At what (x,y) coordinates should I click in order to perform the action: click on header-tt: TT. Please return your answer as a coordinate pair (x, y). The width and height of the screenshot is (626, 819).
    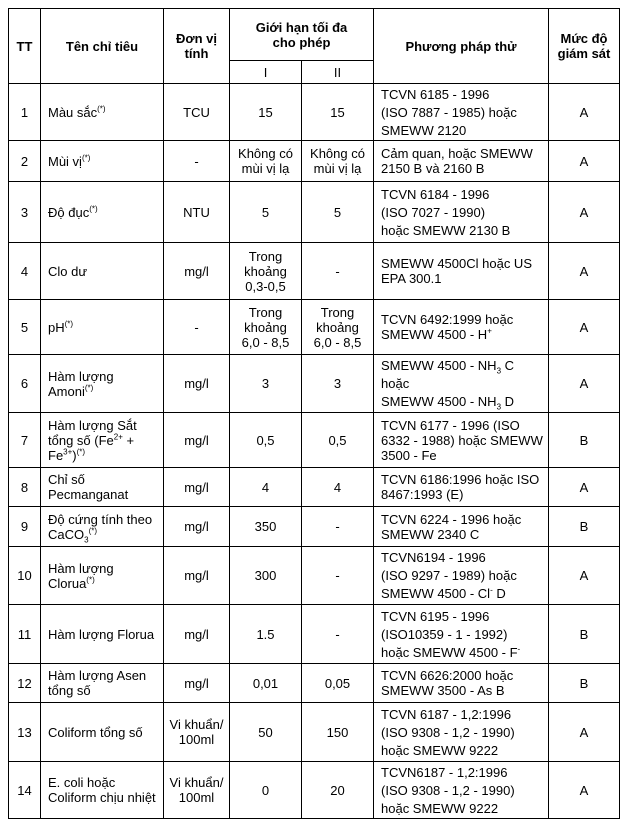
    Looking at the image, I should click on (24, 46).